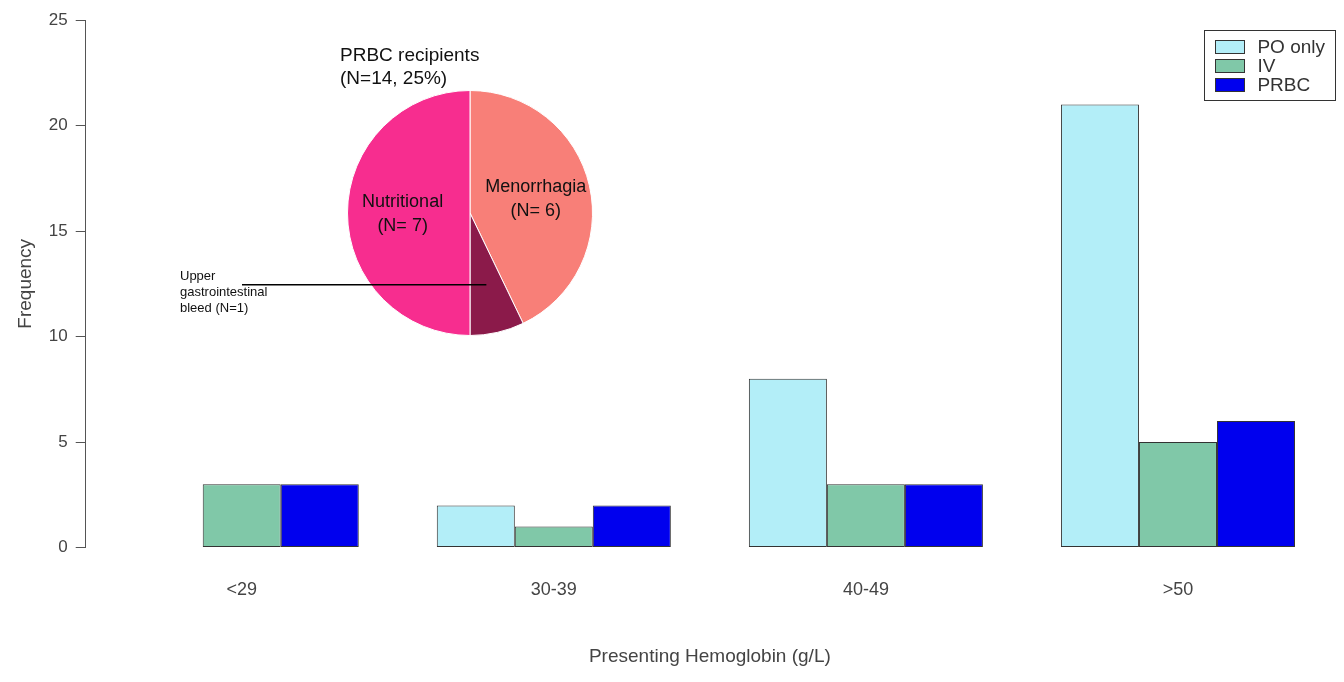 The image size is (1344, 682). Describe the element at coordinates (402, 224) in the screenshot. I see `data-label: (N= 7)` at that location.